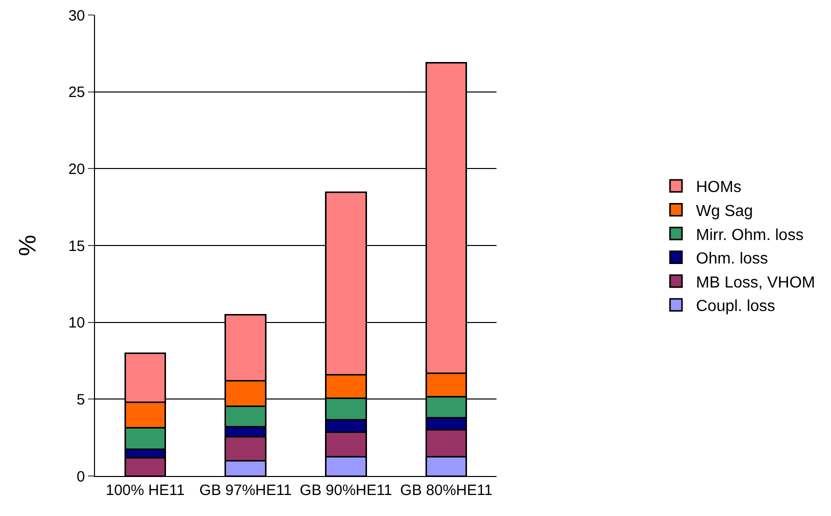 The image size is (831, 516). I want to click on y-axis-title: %, so click(28, 245).